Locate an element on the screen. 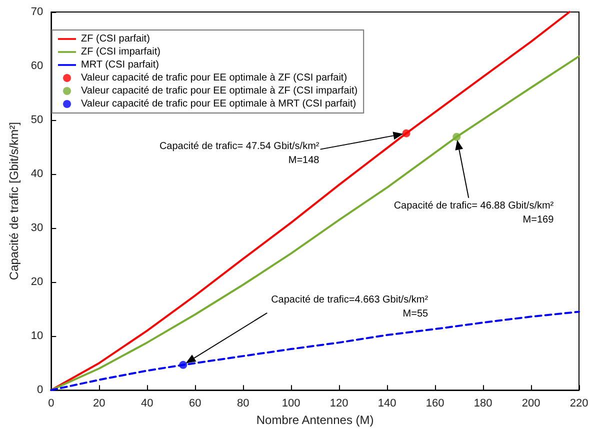 The image size is (600, 431). annotation: Capacité de trafic= 47.54 Gbit/s/km² M=148 is located at coordinates (239, 153).